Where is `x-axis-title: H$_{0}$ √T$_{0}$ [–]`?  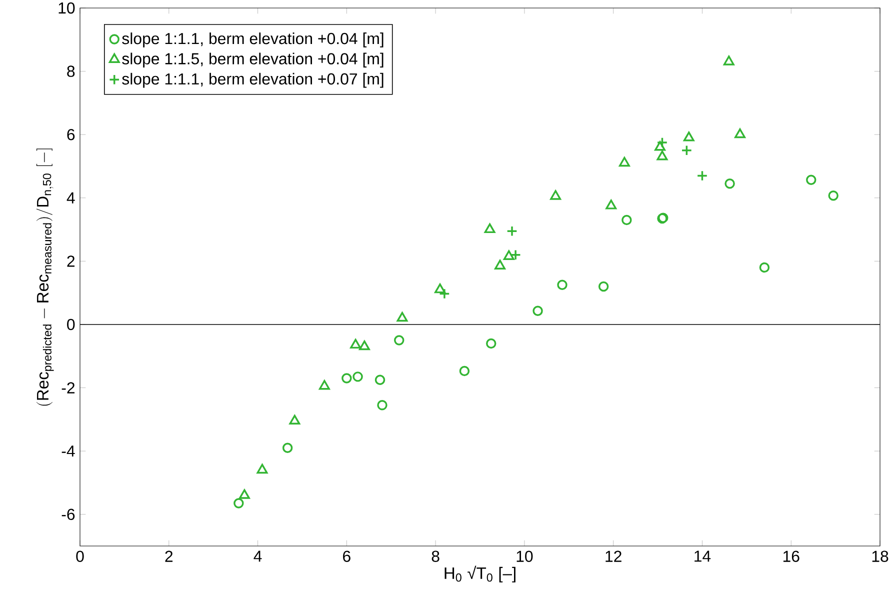 x-axis-title: H$_{0}$ √T$_{0}$ [–] is located at coordinates (480, 574).